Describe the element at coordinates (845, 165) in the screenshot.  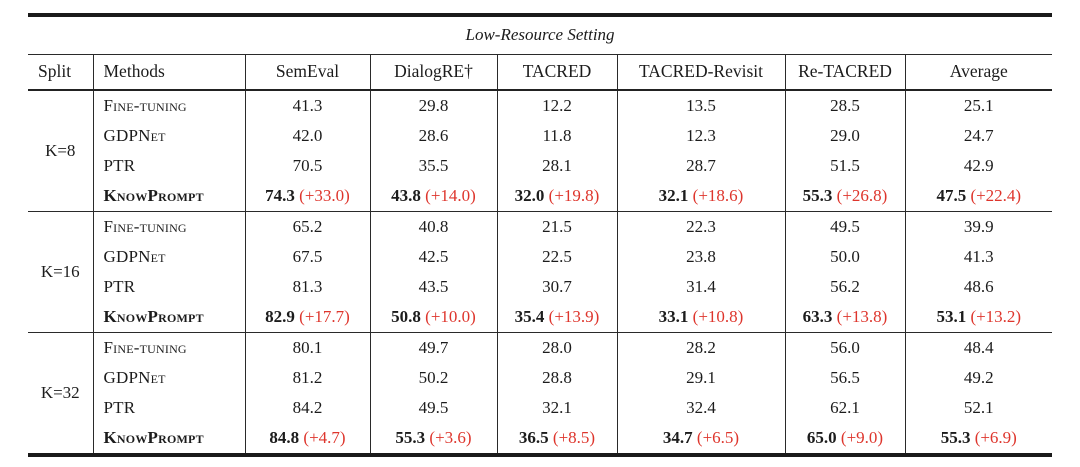
I see `score-value: 51.5` at that location.